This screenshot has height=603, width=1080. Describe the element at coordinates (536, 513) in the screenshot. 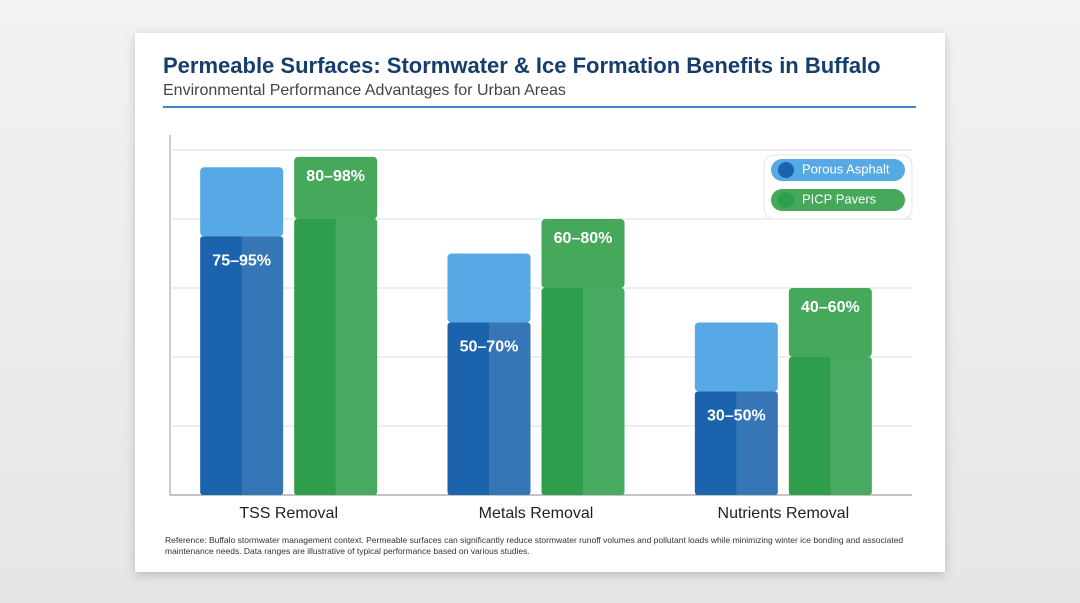

I see `x-tick-label: Metals Removal` at that location.